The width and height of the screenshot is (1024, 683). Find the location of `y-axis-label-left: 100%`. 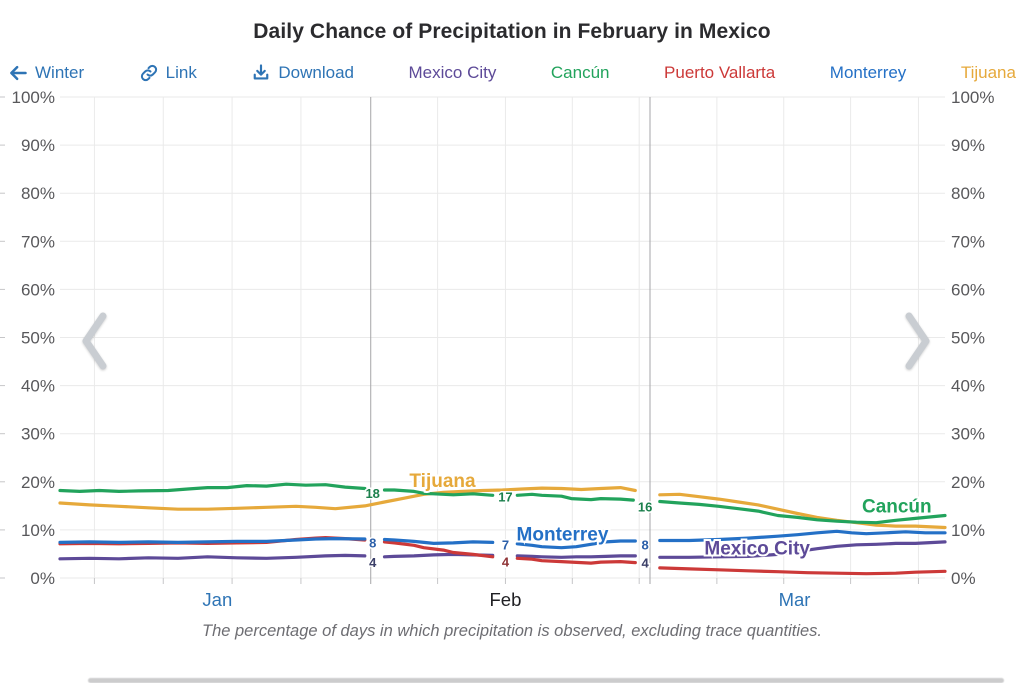

y-axis-label-left: 100% is located at coordinates (33, 97).